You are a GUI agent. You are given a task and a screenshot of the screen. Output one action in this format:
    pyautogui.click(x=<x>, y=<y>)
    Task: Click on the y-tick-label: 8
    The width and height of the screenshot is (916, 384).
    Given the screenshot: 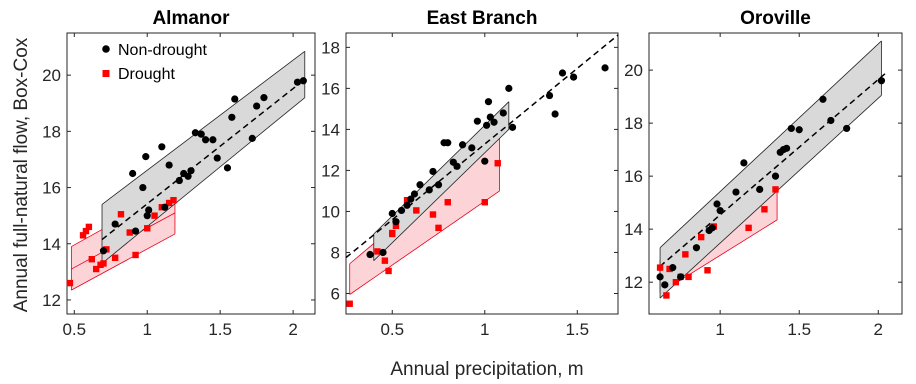 What is the action you would take?
    pyautogui.click(x=335, y=252)
    